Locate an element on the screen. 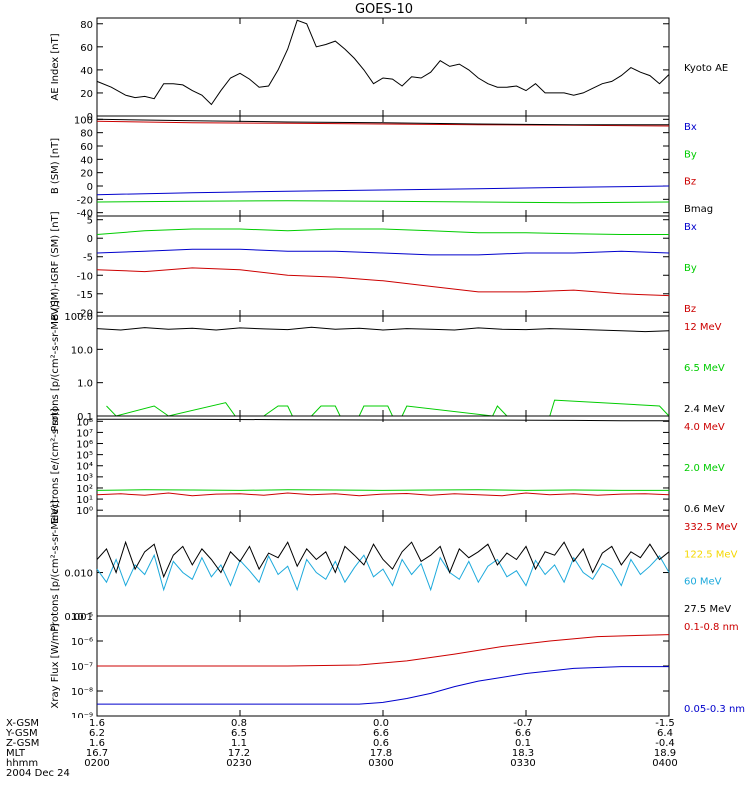 This screenshot has height=800, width=750. y-tick-label: 100 is located at coordinates (83, 120).